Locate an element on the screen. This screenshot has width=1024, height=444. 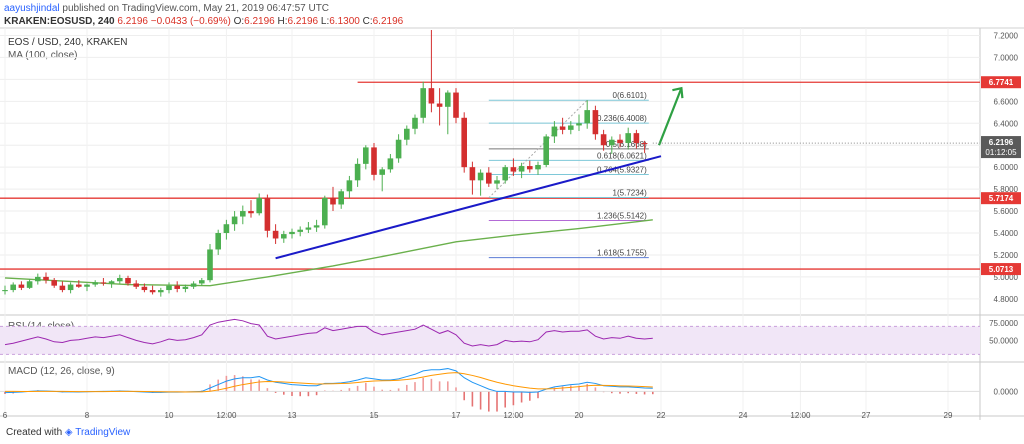
fib-level-label: 0.5(6.1668) is located at coordinates (626, 144).